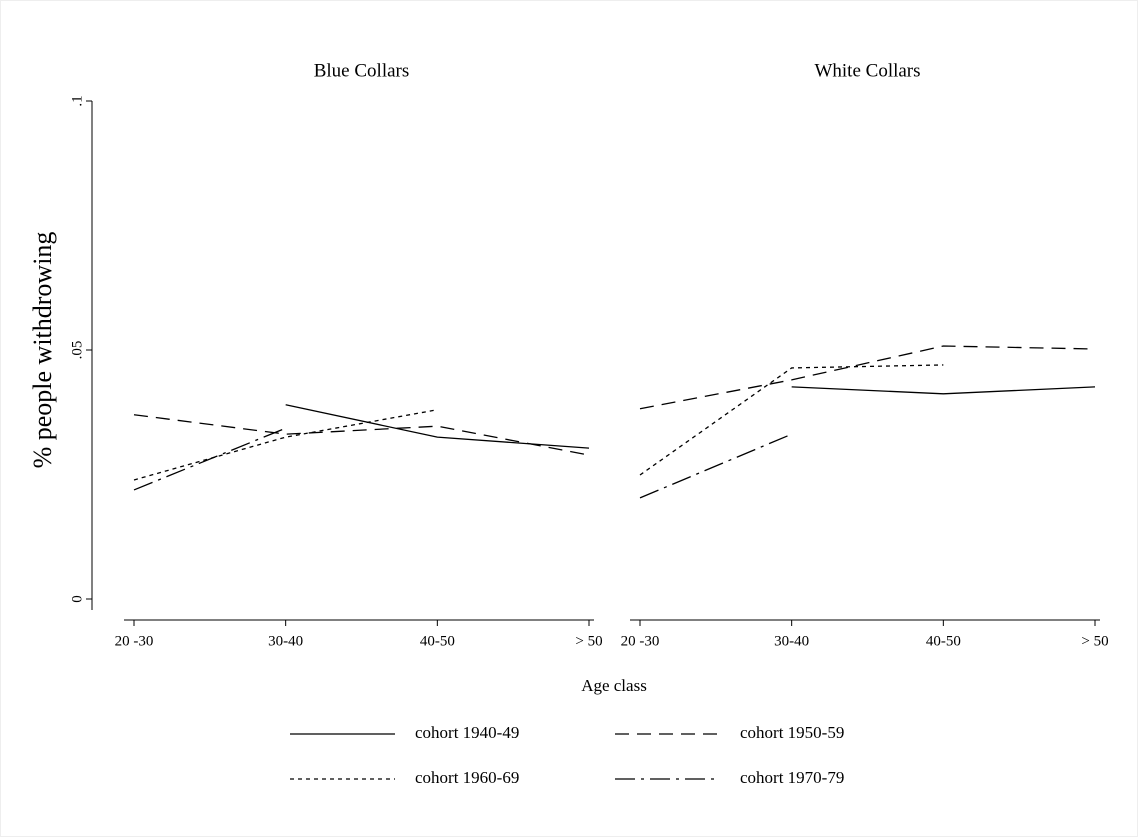  I want to click on panel-title: White Collars, so click(867, 70).